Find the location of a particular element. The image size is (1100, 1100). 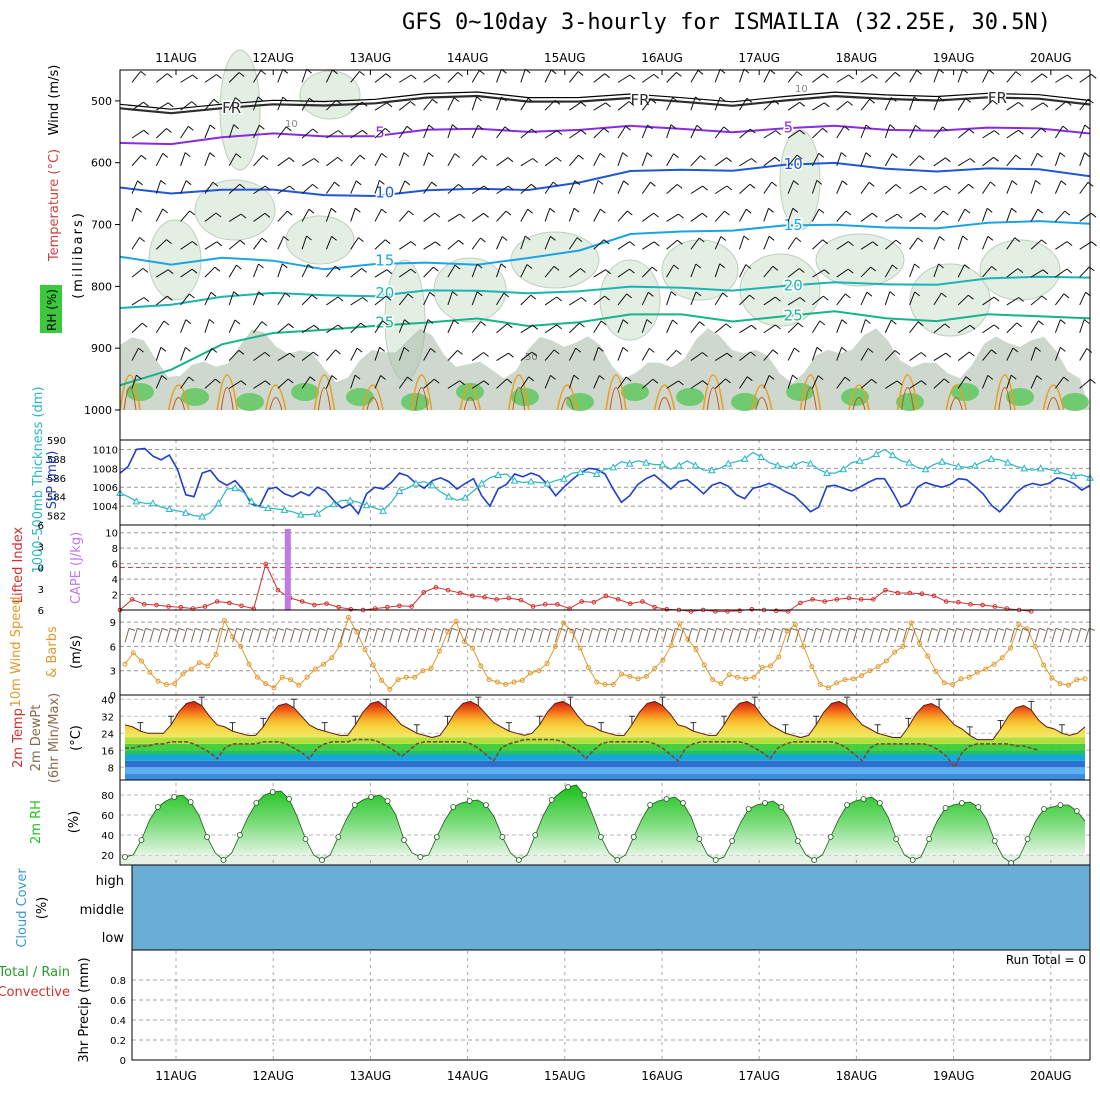

isotherm-FR is located at coordinates (605, 104).